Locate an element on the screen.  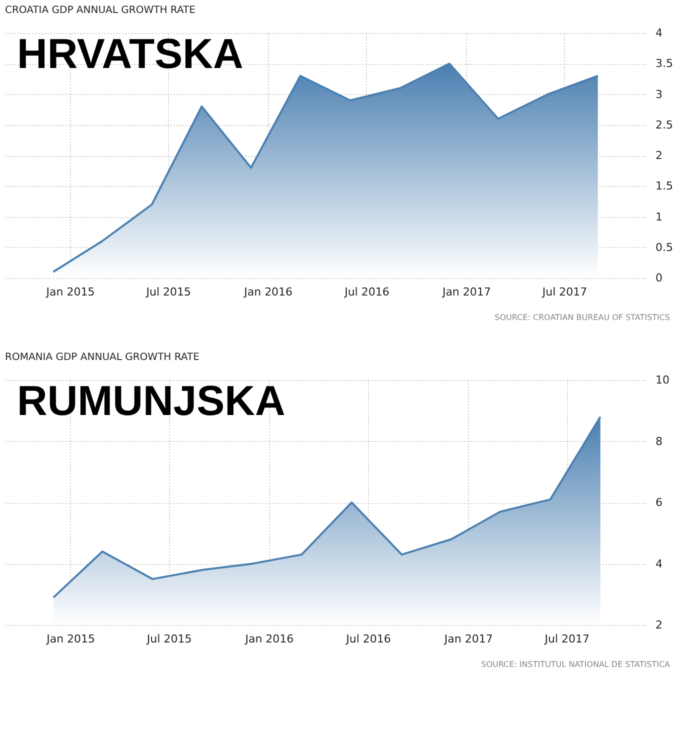
source-note: SOURCE: CROATIAN BUREAU OF STATISTICS is located at coordinates (582, 317).